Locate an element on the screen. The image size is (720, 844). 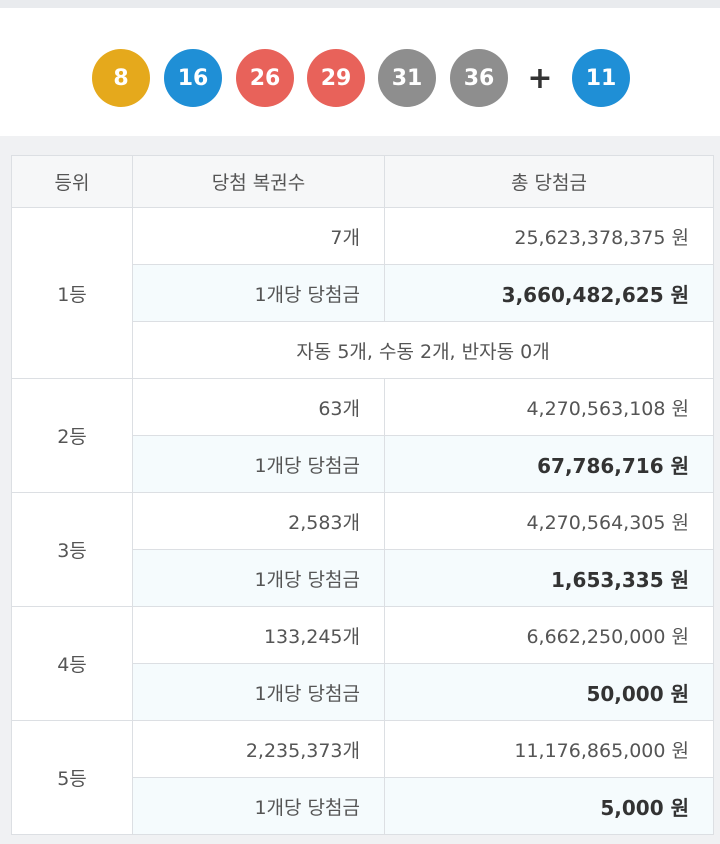
rank-cell: 5등 is located at coordinates (72, 777).